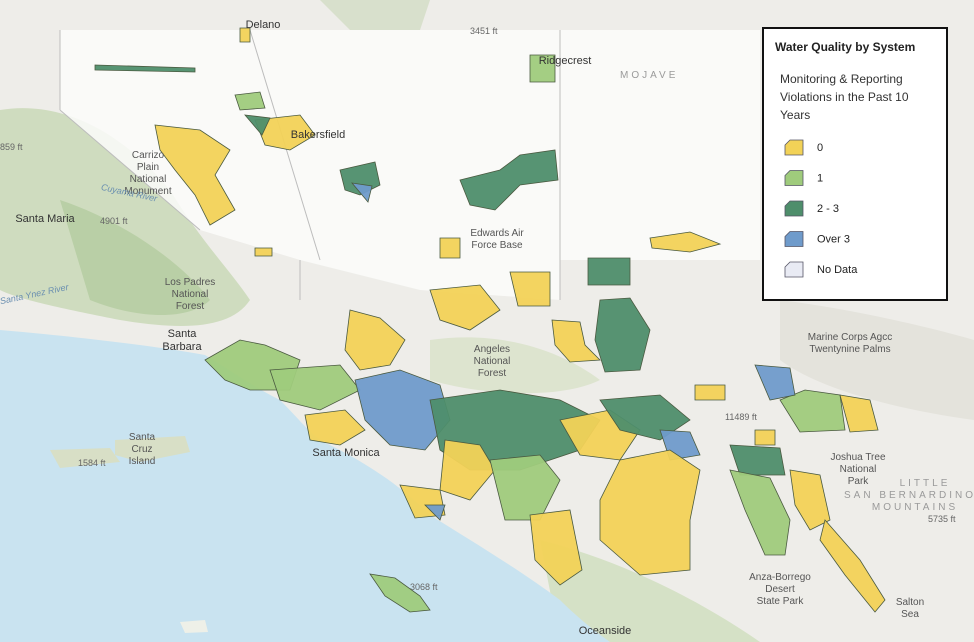 This screenshot has width=974, height=642. I want to click on legend-label: Over 3, so click(833, 239).